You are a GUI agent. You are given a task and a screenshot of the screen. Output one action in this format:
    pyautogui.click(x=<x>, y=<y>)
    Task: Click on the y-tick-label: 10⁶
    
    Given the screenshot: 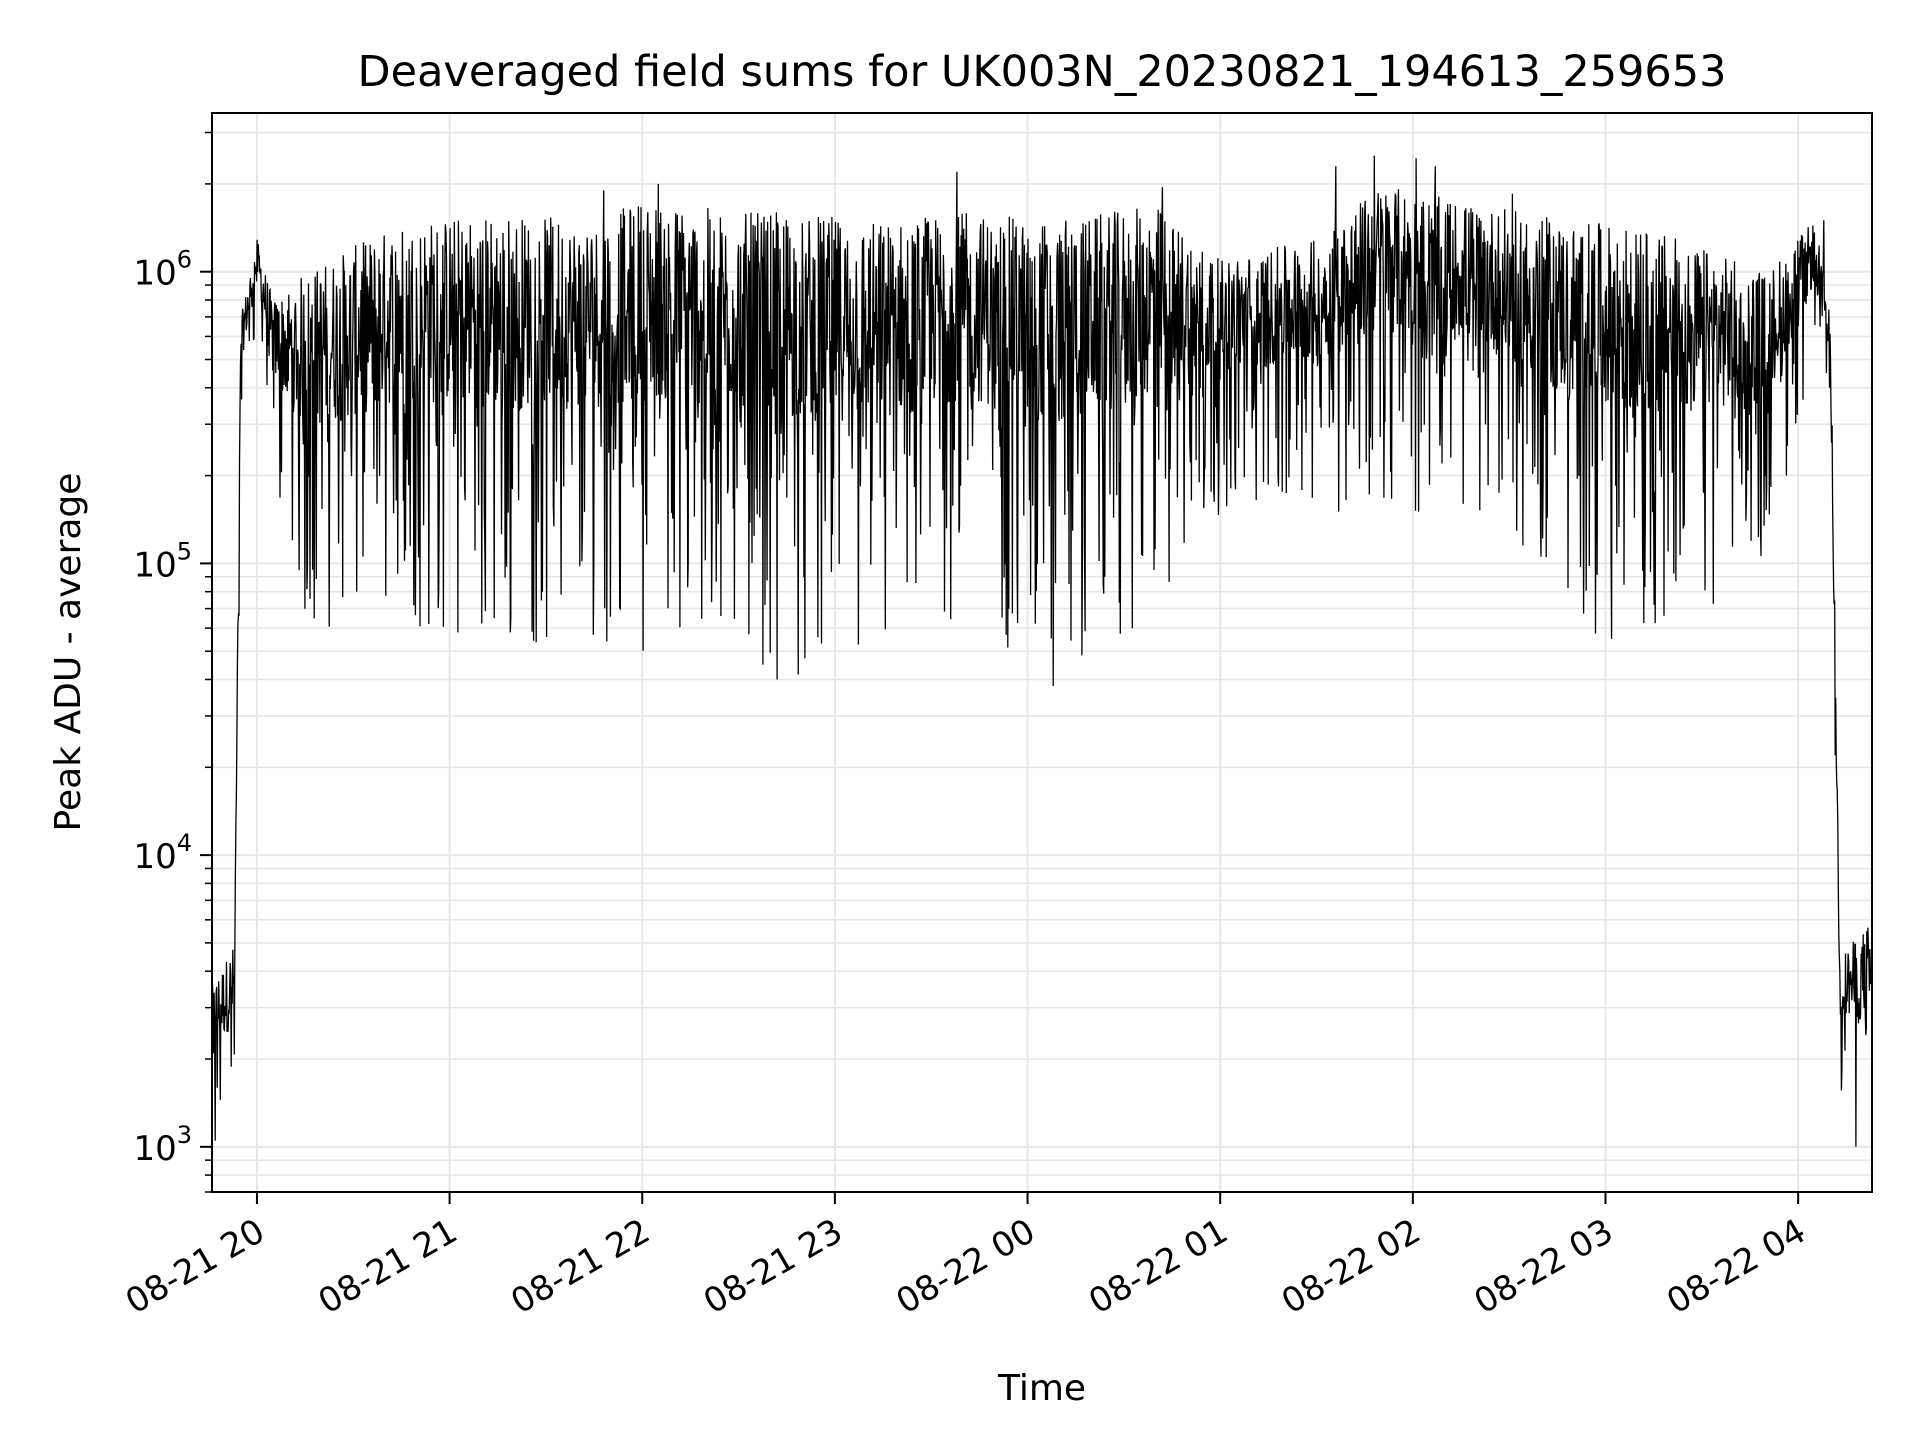 What is the action you would take?
    pyautogui.click(x=162, y=270)
    